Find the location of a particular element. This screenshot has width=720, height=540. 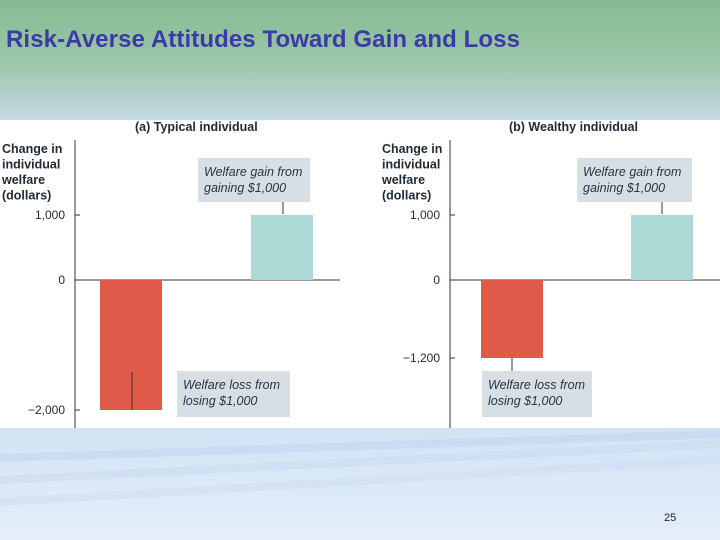

page-number: 25 is located at coordinates (670, 518).